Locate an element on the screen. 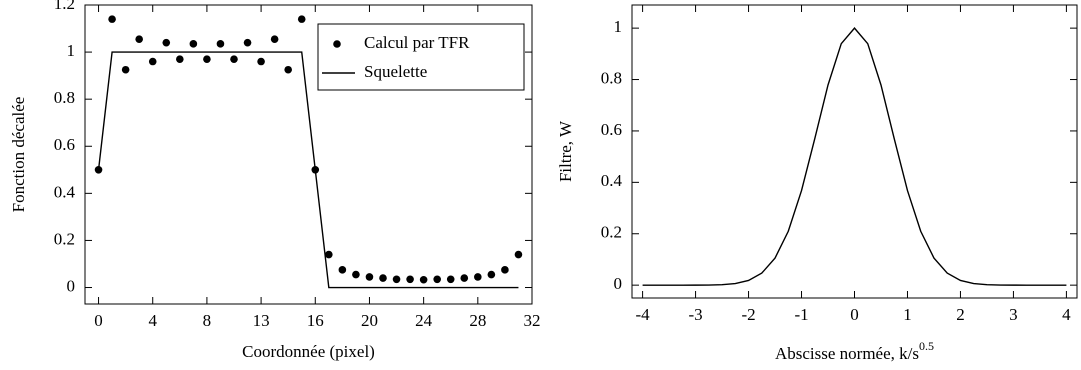  legend-label: Squelette is located at coordinates (395, 71).